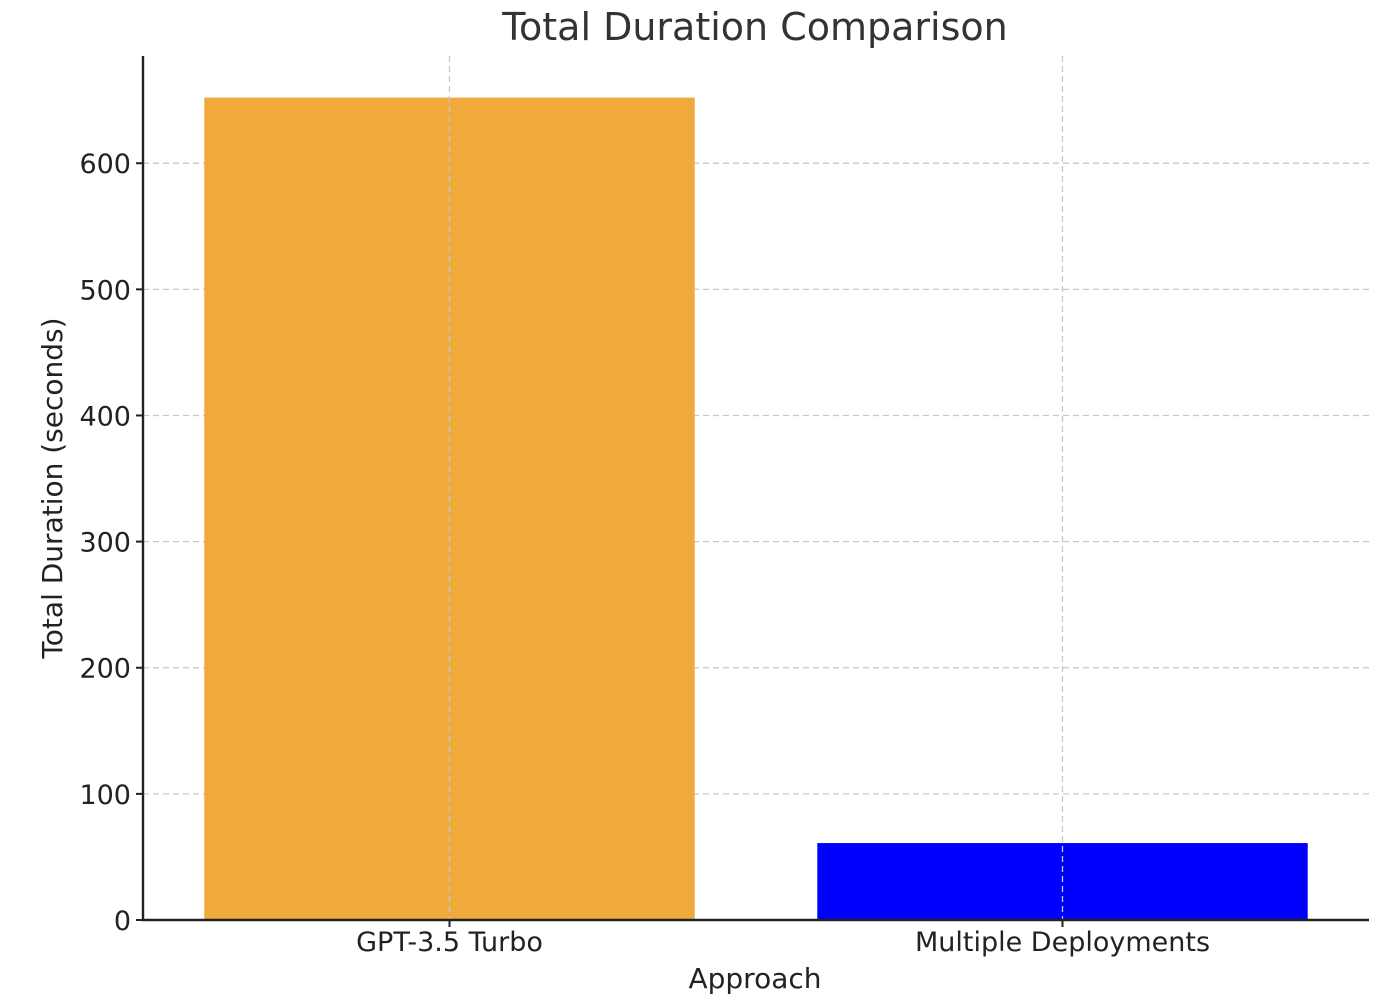  Describe the element at coordinates (1062, 942) in the screenshot. I see `x-tick-label: Multiple Deployments` at that location.